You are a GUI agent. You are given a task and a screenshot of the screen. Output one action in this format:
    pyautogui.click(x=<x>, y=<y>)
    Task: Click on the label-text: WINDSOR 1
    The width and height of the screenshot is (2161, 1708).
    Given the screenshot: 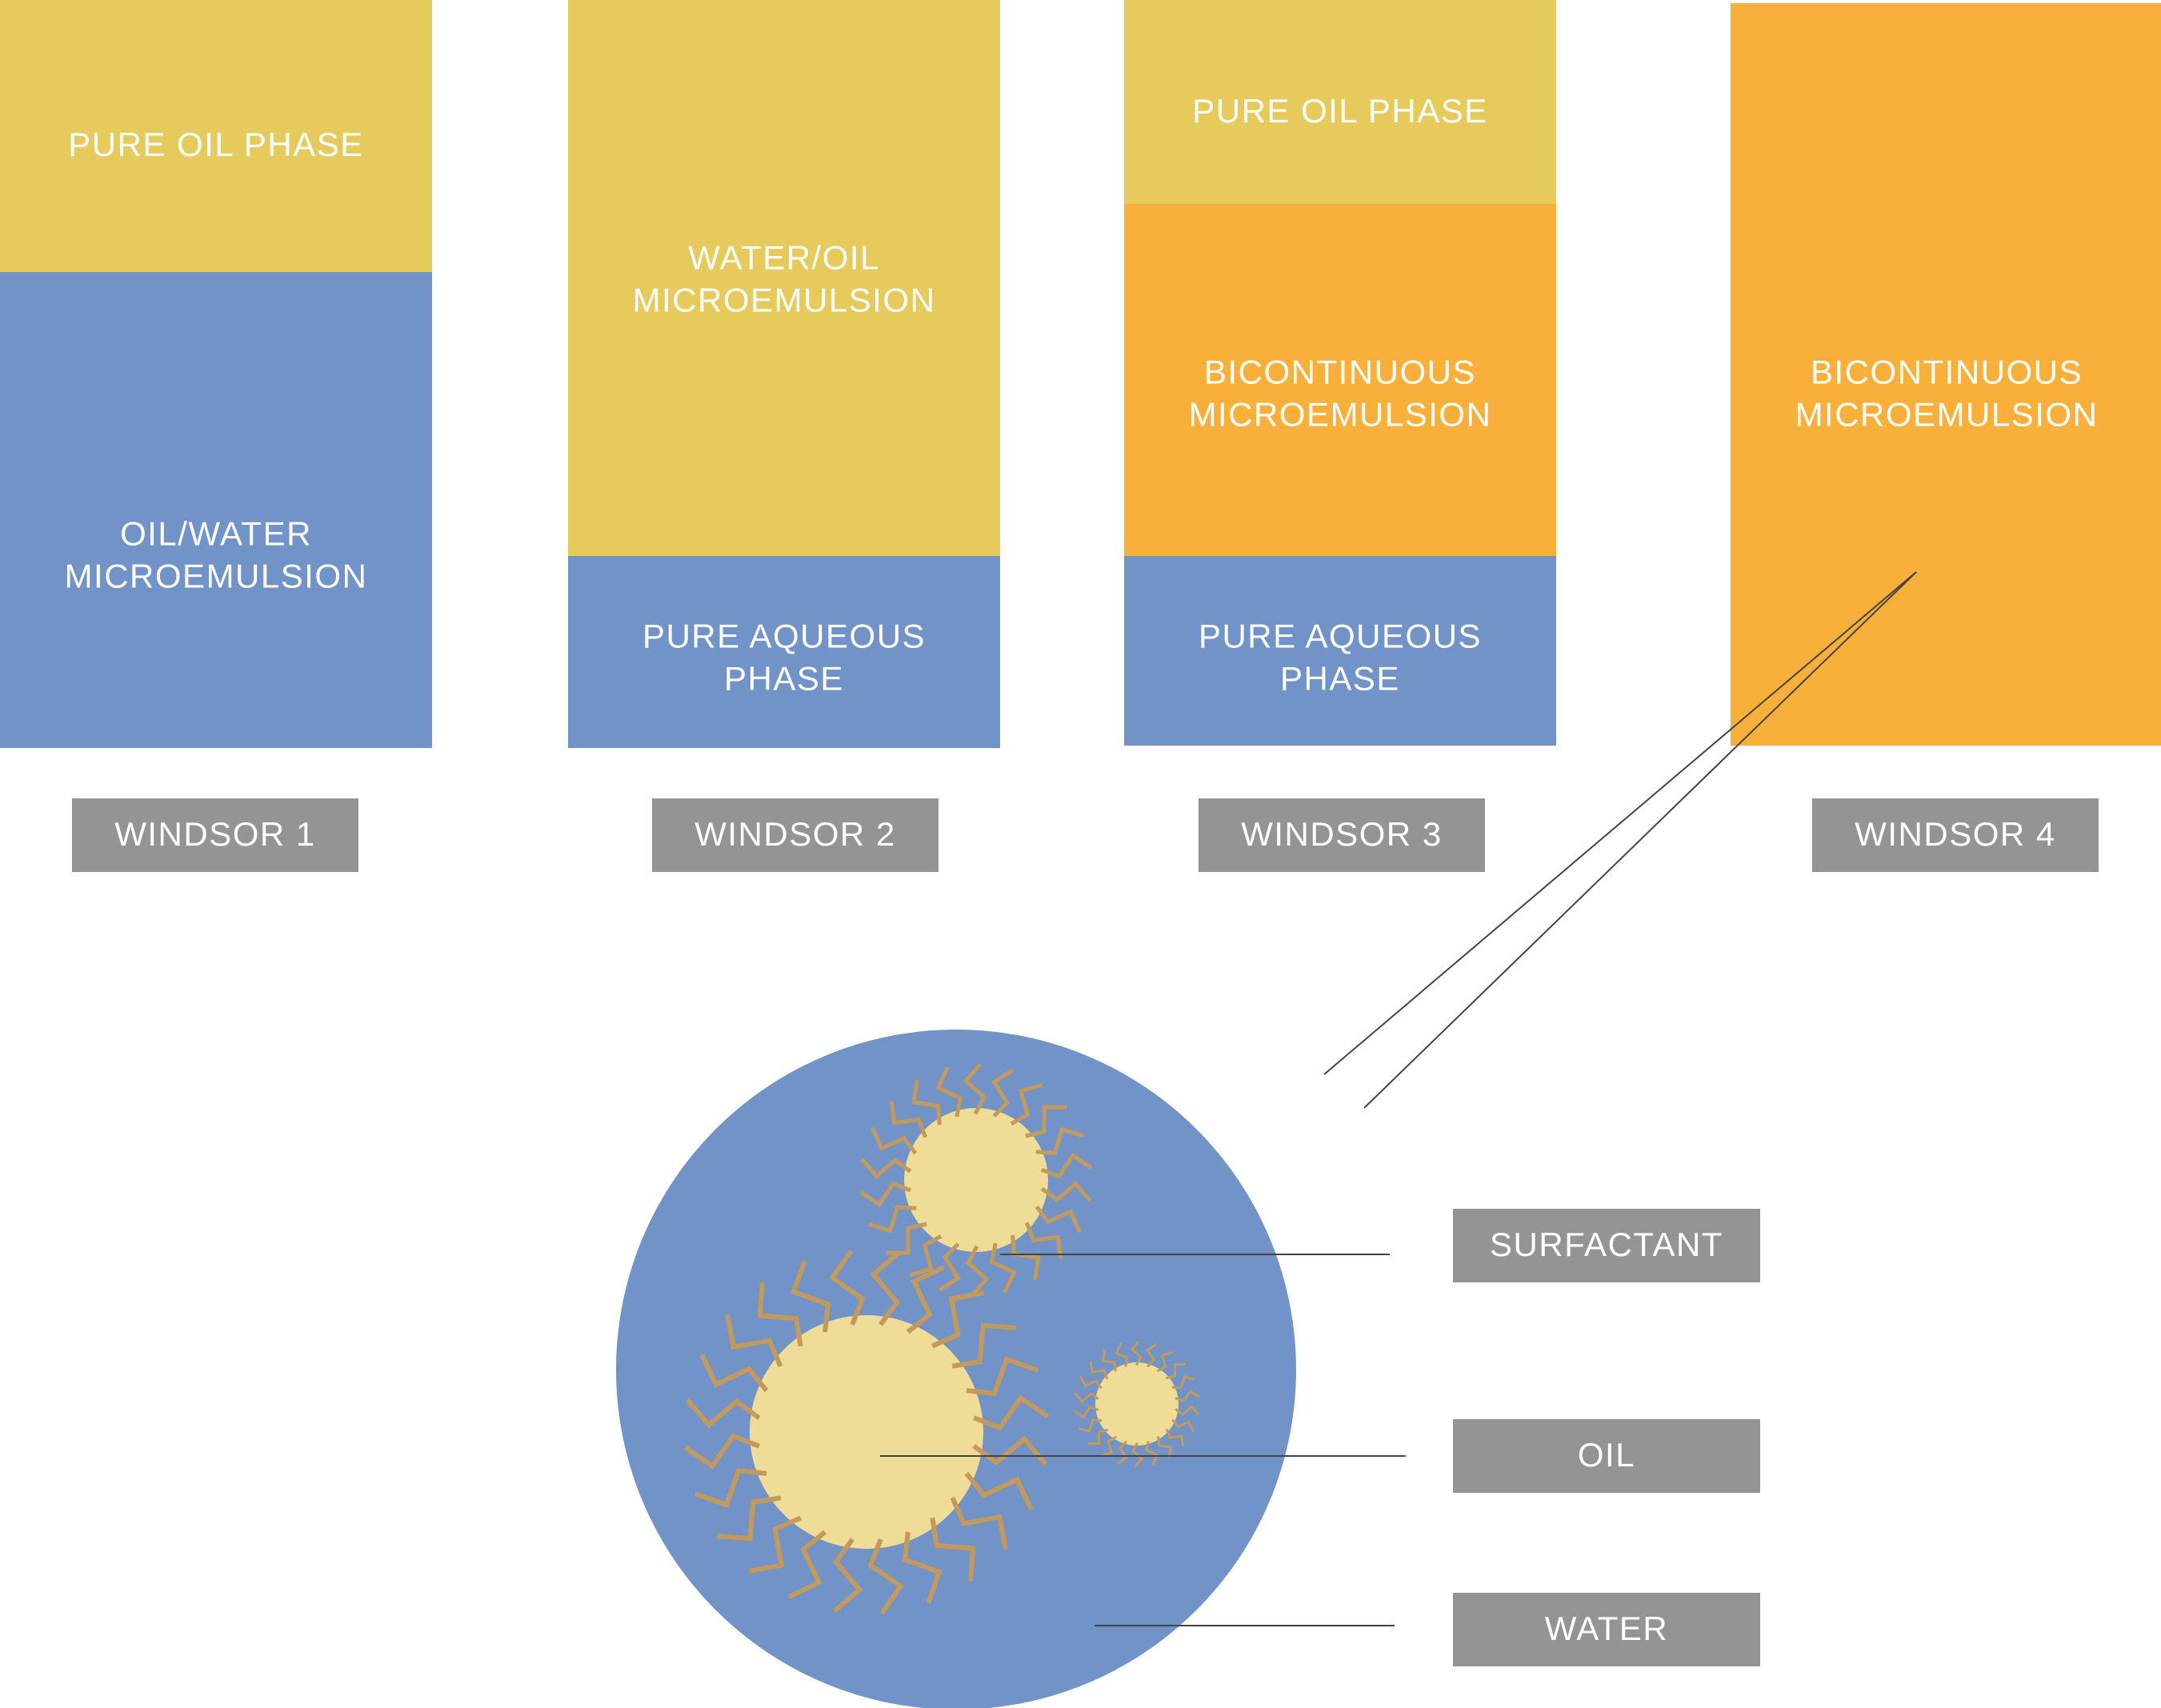 What is the action you would take?
    pyautogui.click(x=215, y=834)
    